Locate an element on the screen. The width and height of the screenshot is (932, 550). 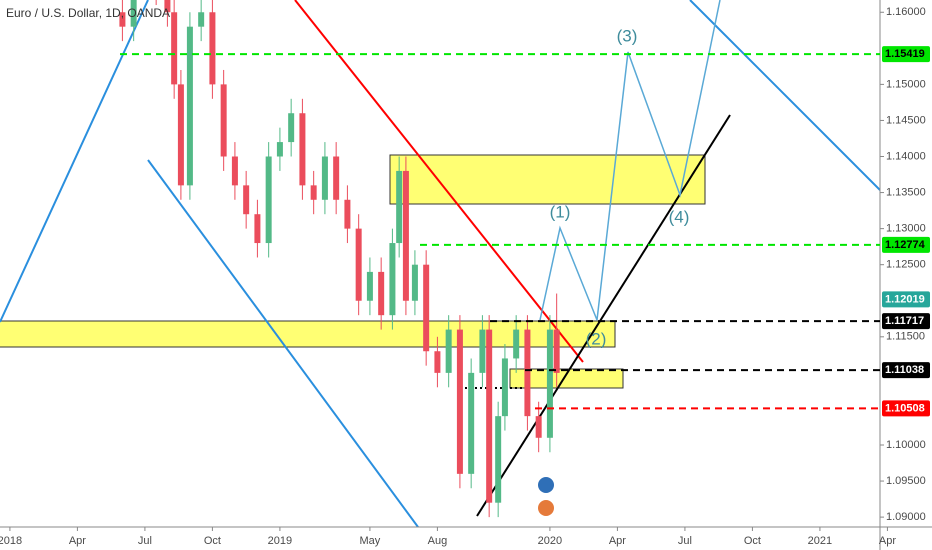
y-tick-label: 1.16000 is located at coordinates (906, 12).